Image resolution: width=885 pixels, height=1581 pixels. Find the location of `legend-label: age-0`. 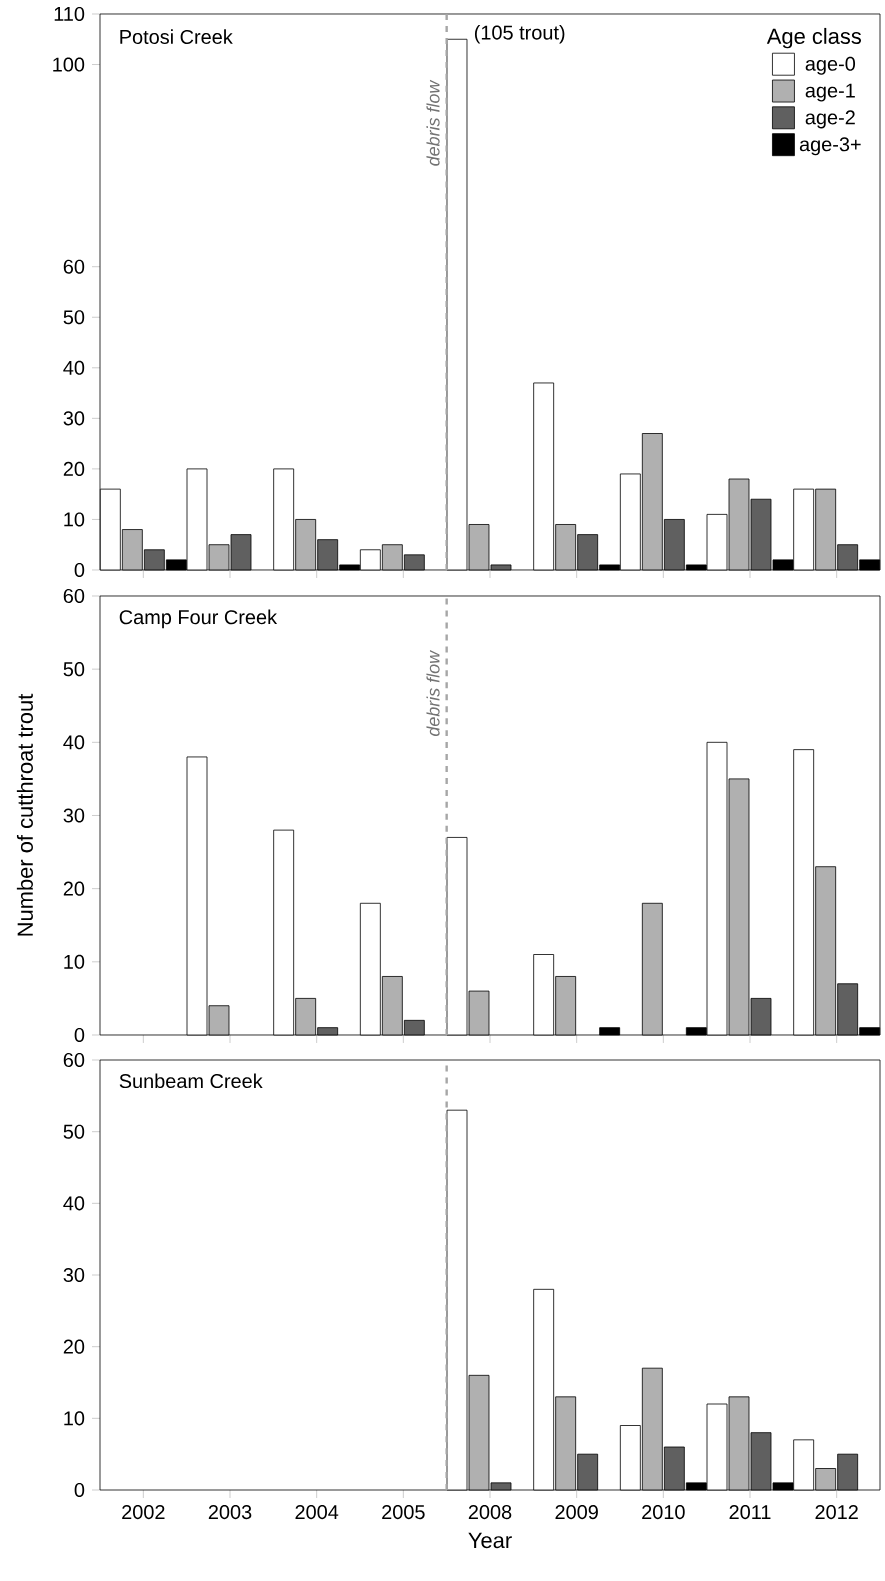

legend-label: age-0 is located at coordinates (830, 65).